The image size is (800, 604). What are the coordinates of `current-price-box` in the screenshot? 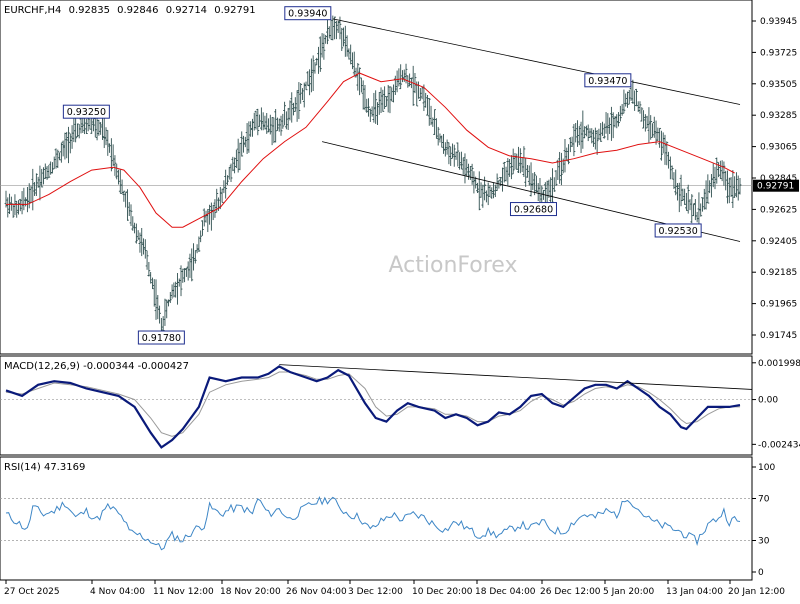 It's located at (776, 185).